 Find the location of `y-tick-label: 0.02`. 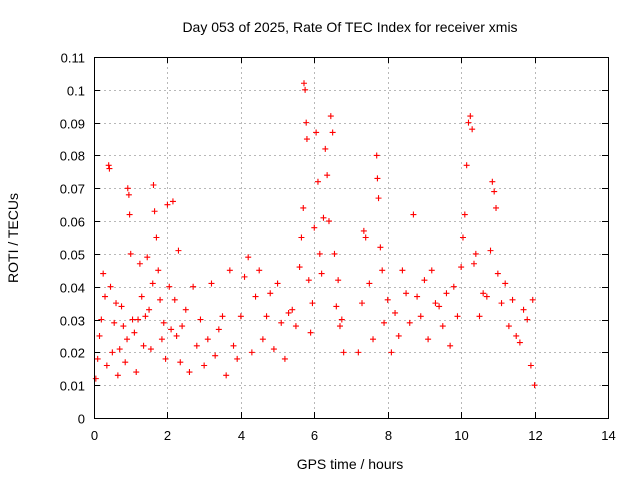

y-tick-label: 0.02 is located at coordinates (72, 353).